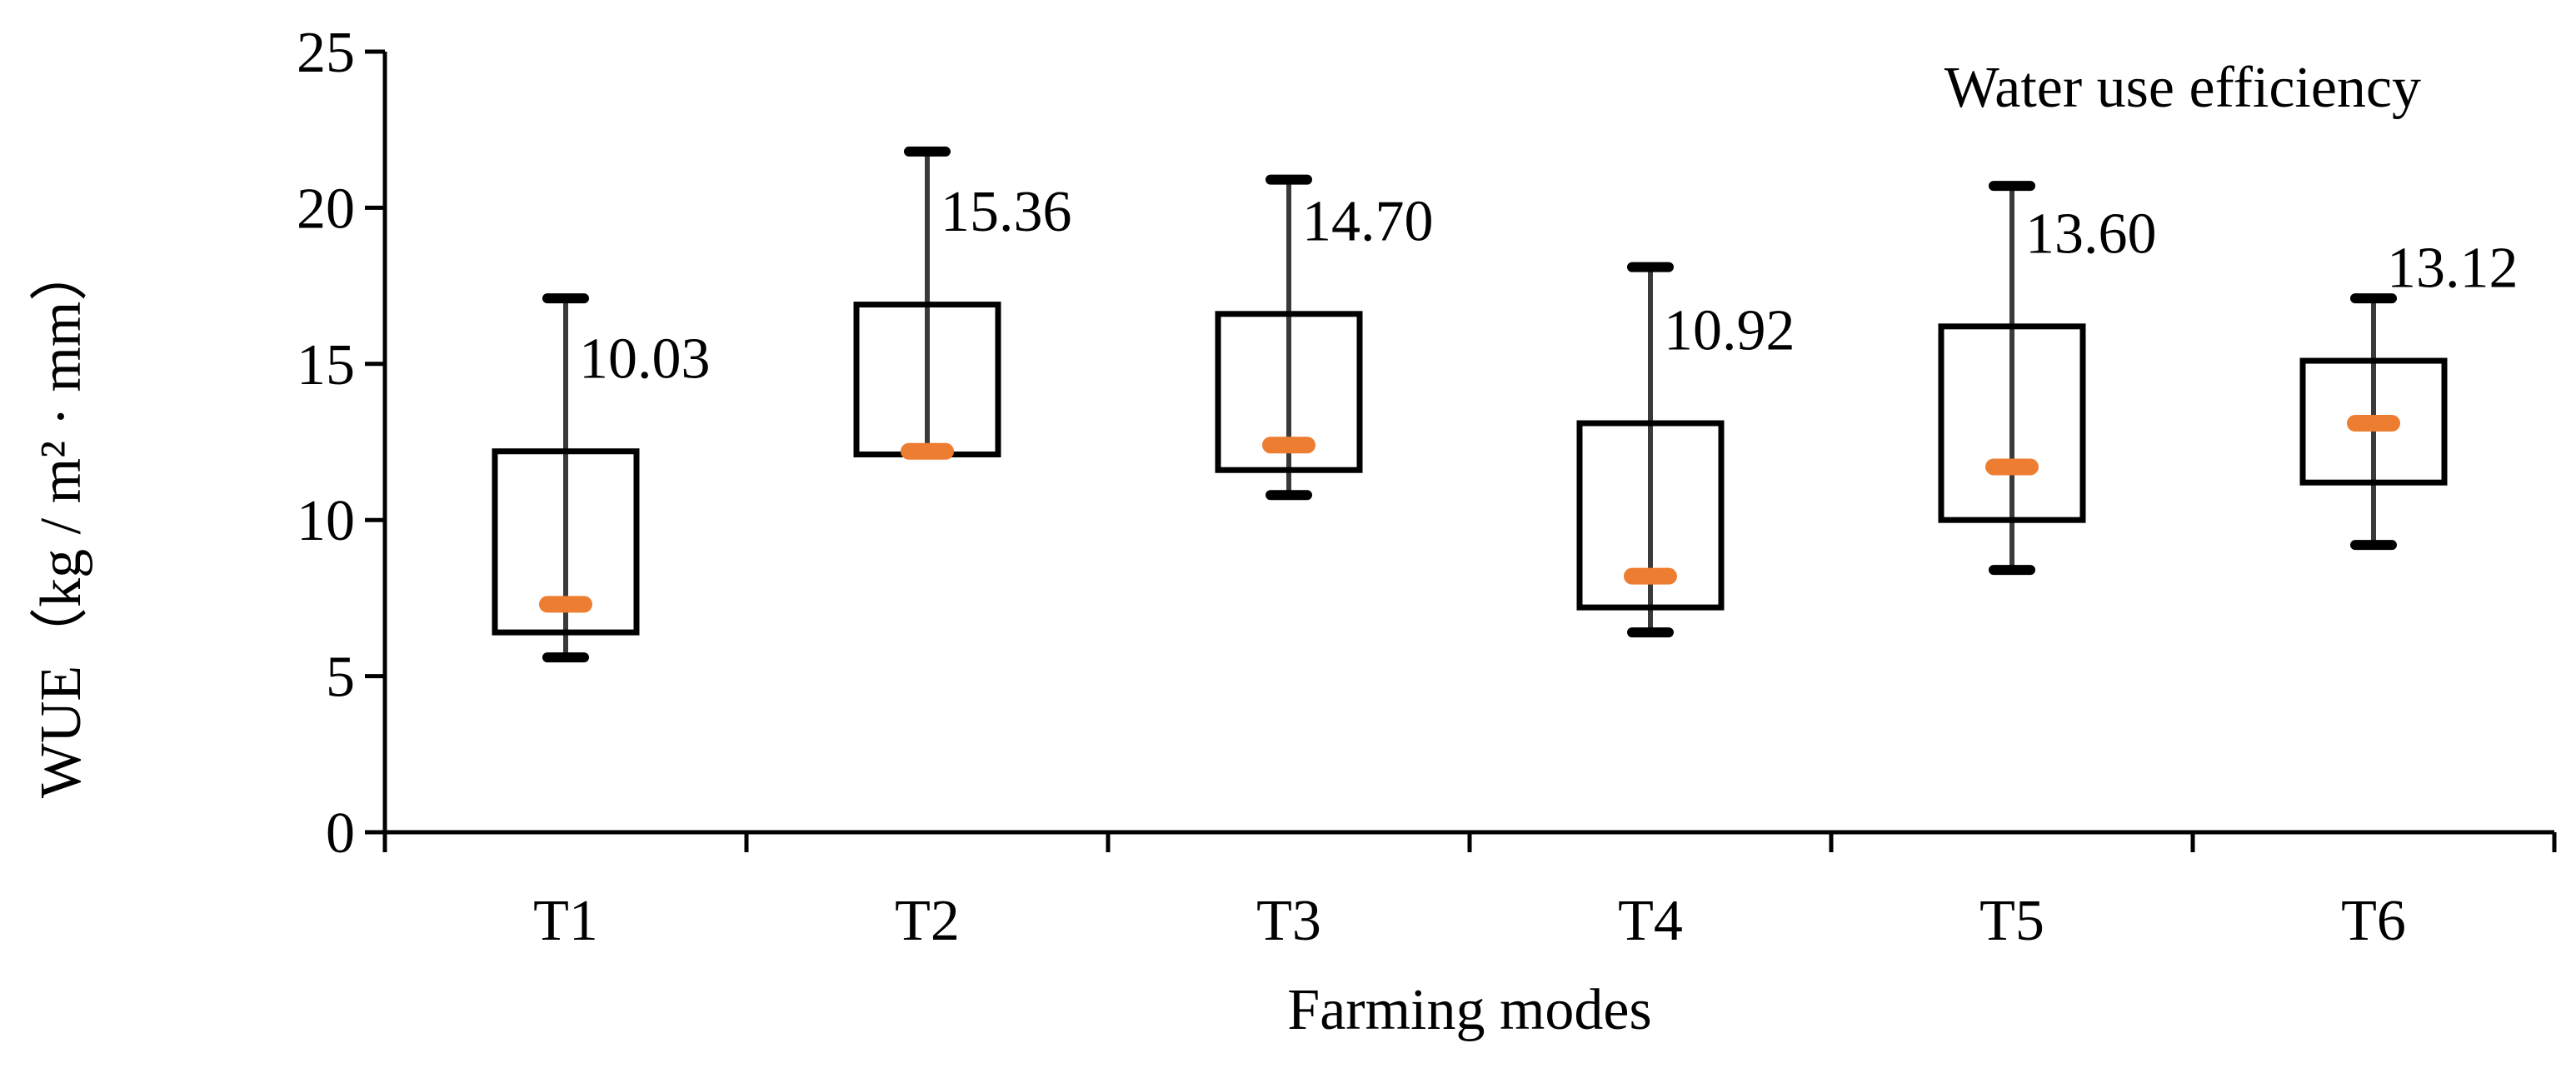 This screenshot has height=1073, width=2576. What do you see at coordinates (2011, 921) in the screenshot?
I see `x-tick-label: T5` at bounding box center [2011, 921].